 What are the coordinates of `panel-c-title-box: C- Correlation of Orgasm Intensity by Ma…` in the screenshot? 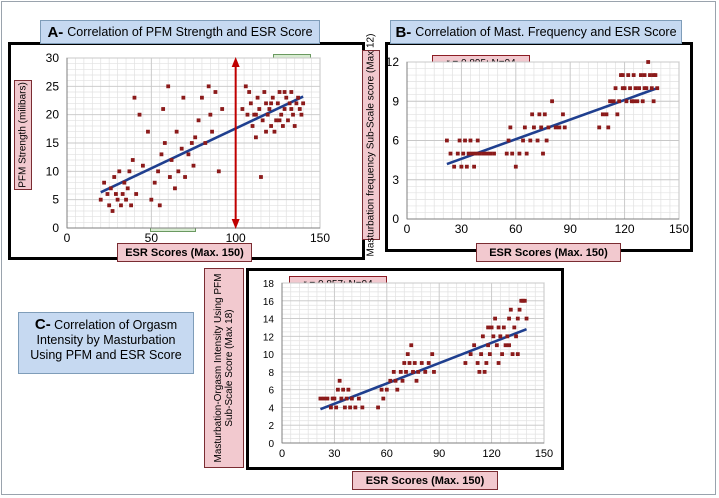 It's located at (106, 343).